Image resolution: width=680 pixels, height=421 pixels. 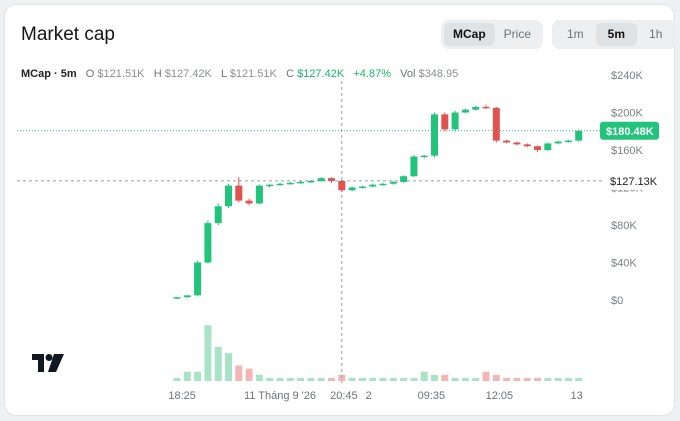 I want to click on crosshair-price-label: $127.13K, so click(x=634, y=182).